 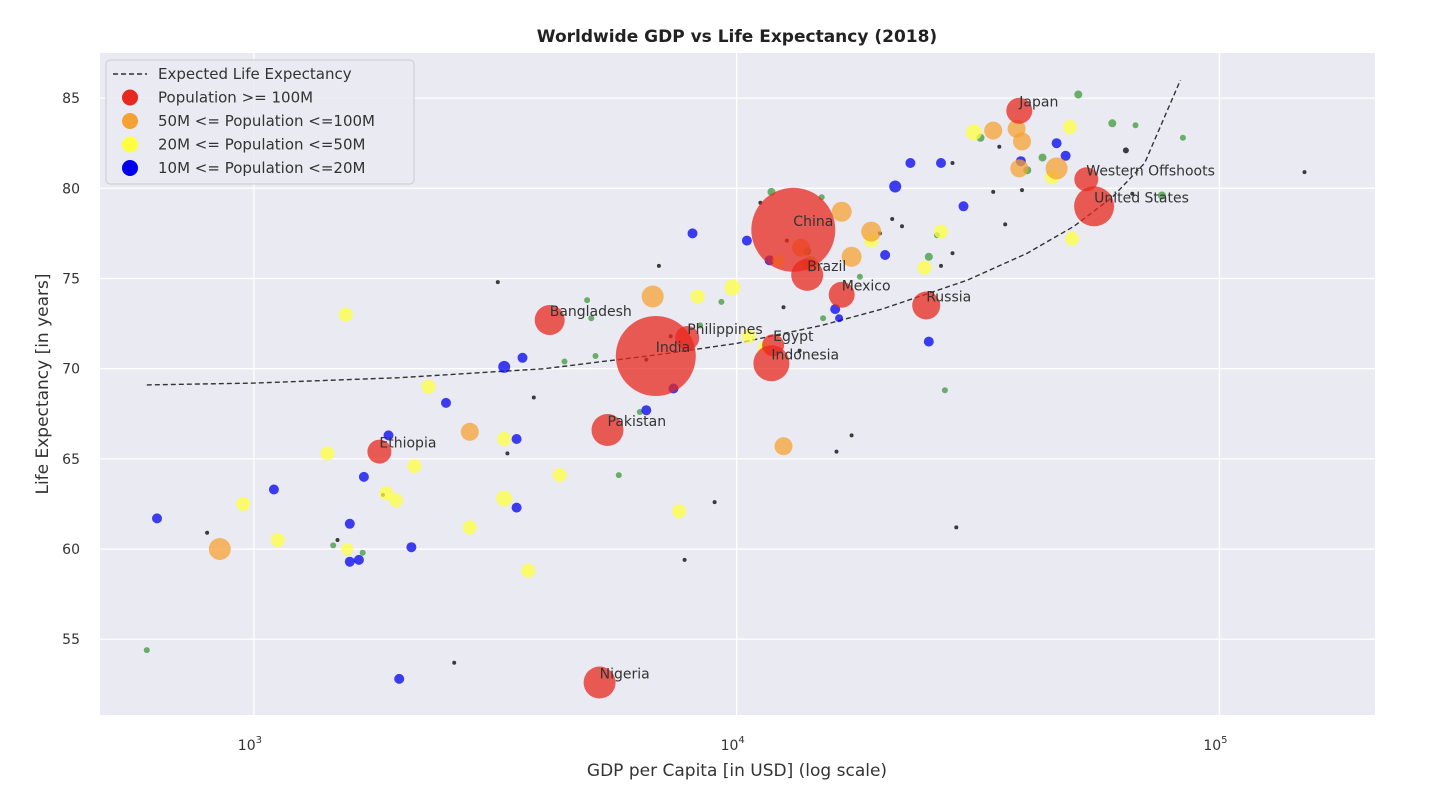 I want to click on point-russia, so click(x=926, y=305).